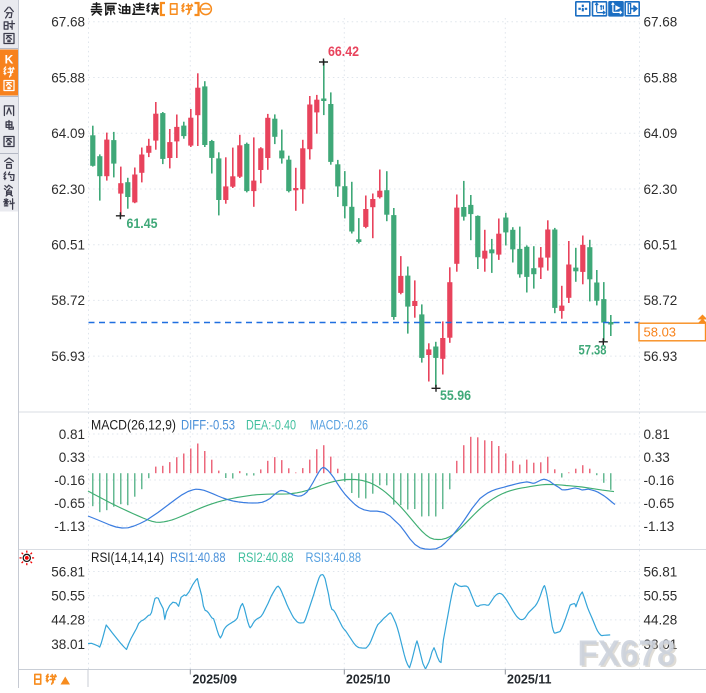 The image size is (706, 693). Describe the element at coordinates (343, 51) in the screenshot. I see `svg-text: 66.42` at that location.